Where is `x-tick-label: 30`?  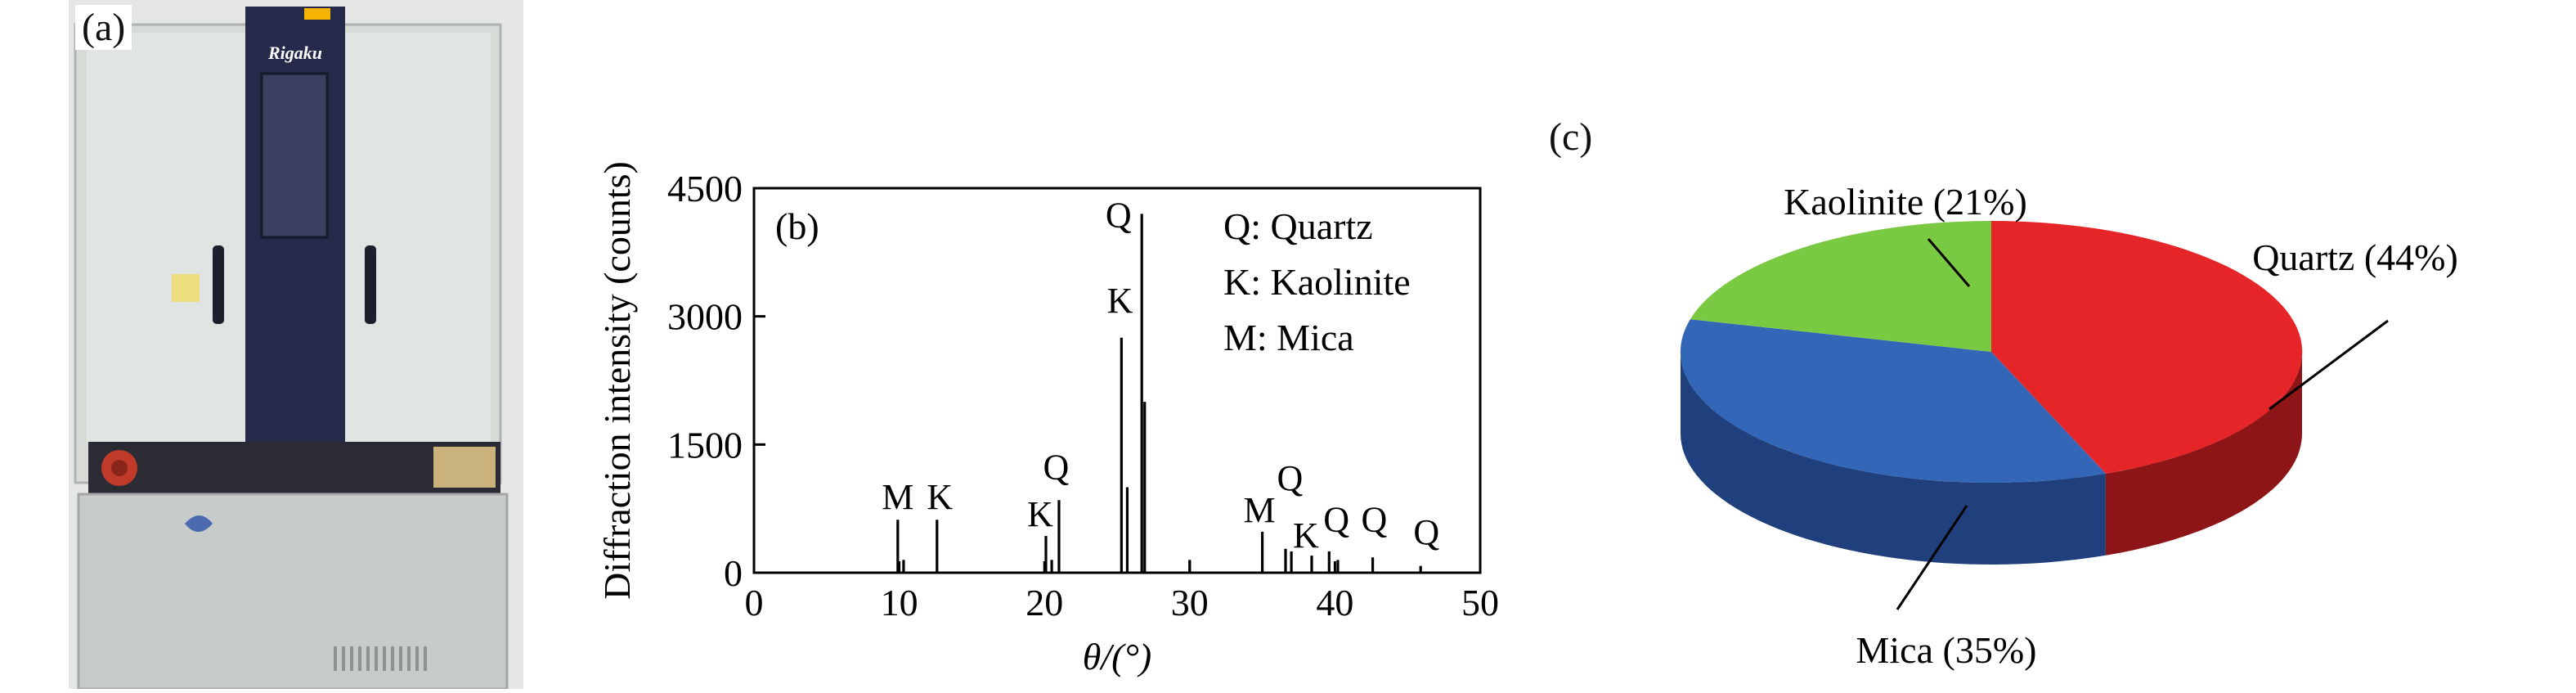
x-tick-label: 30 is located at coordinates (1190, 603).